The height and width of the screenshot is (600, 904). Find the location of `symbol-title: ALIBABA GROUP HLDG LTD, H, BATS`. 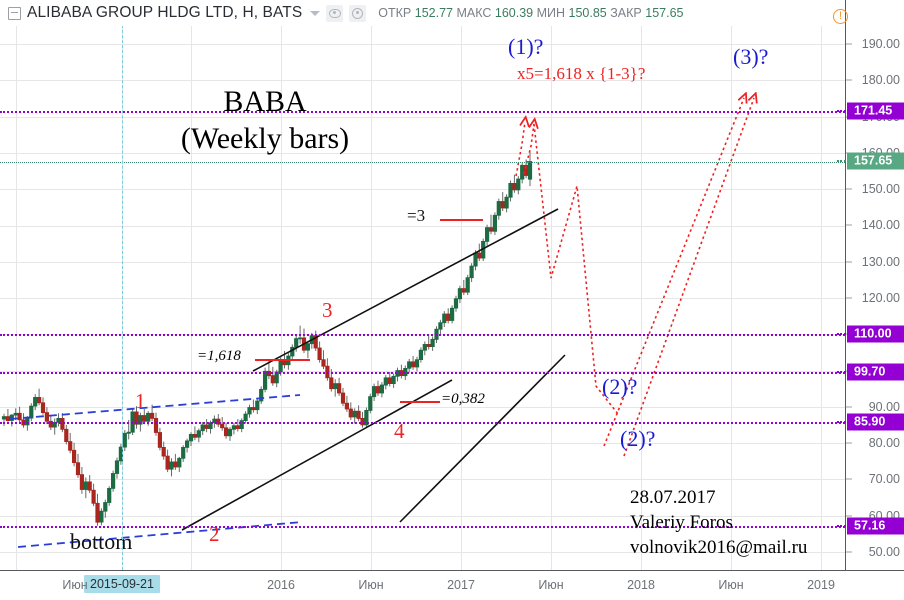

symbol-title: ALIBABA GROUP HLDG LTD, H, BATS is located at coordinates (165, 12).